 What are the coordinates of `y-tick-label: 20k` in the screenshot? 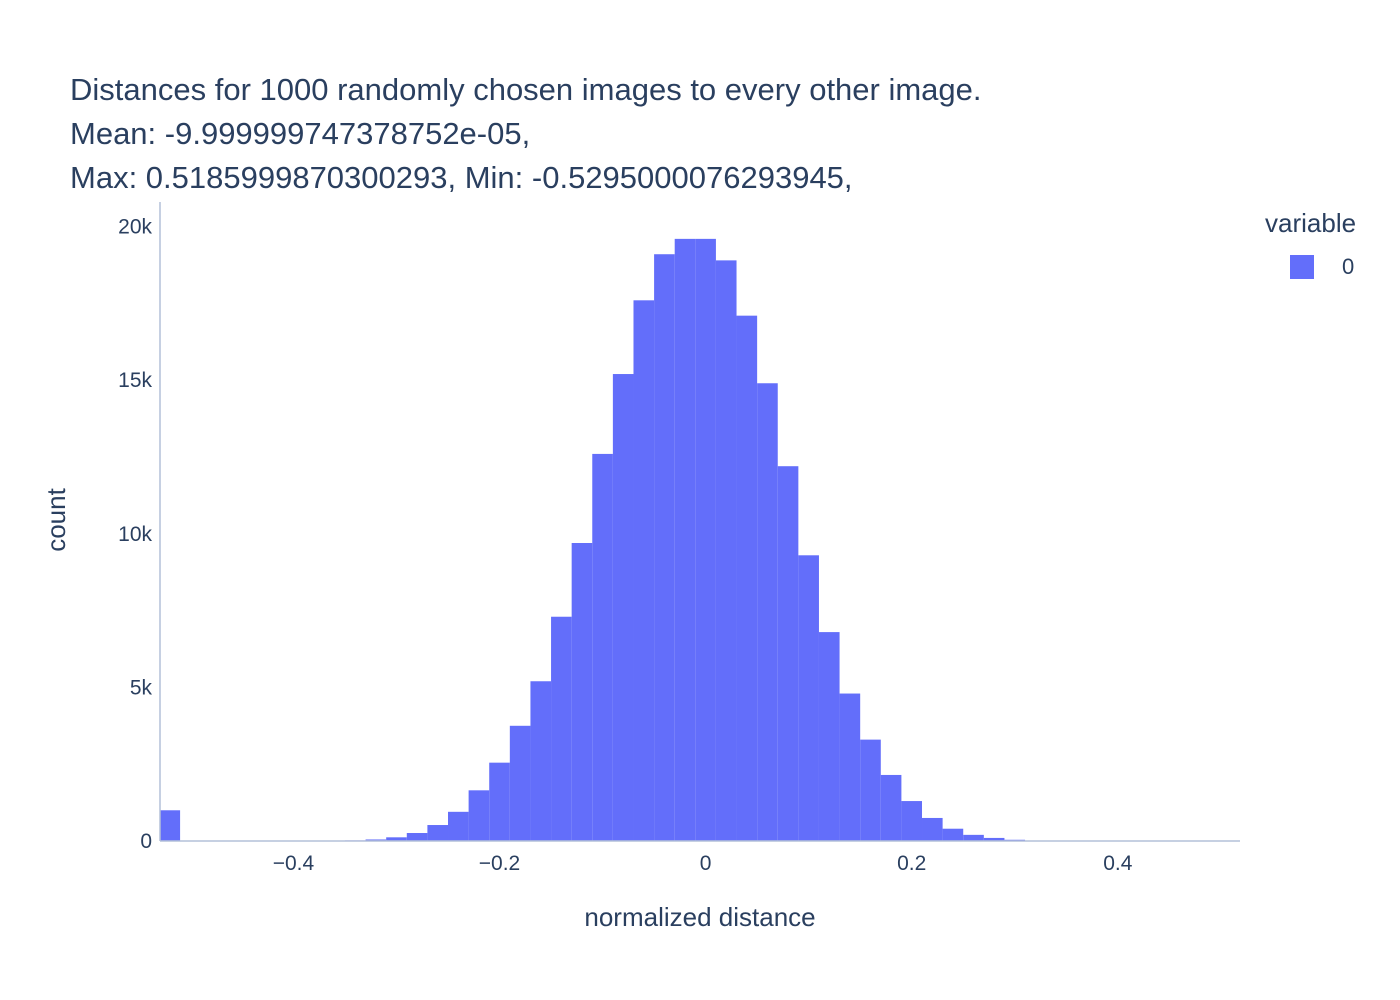 It's located at (135, 227).